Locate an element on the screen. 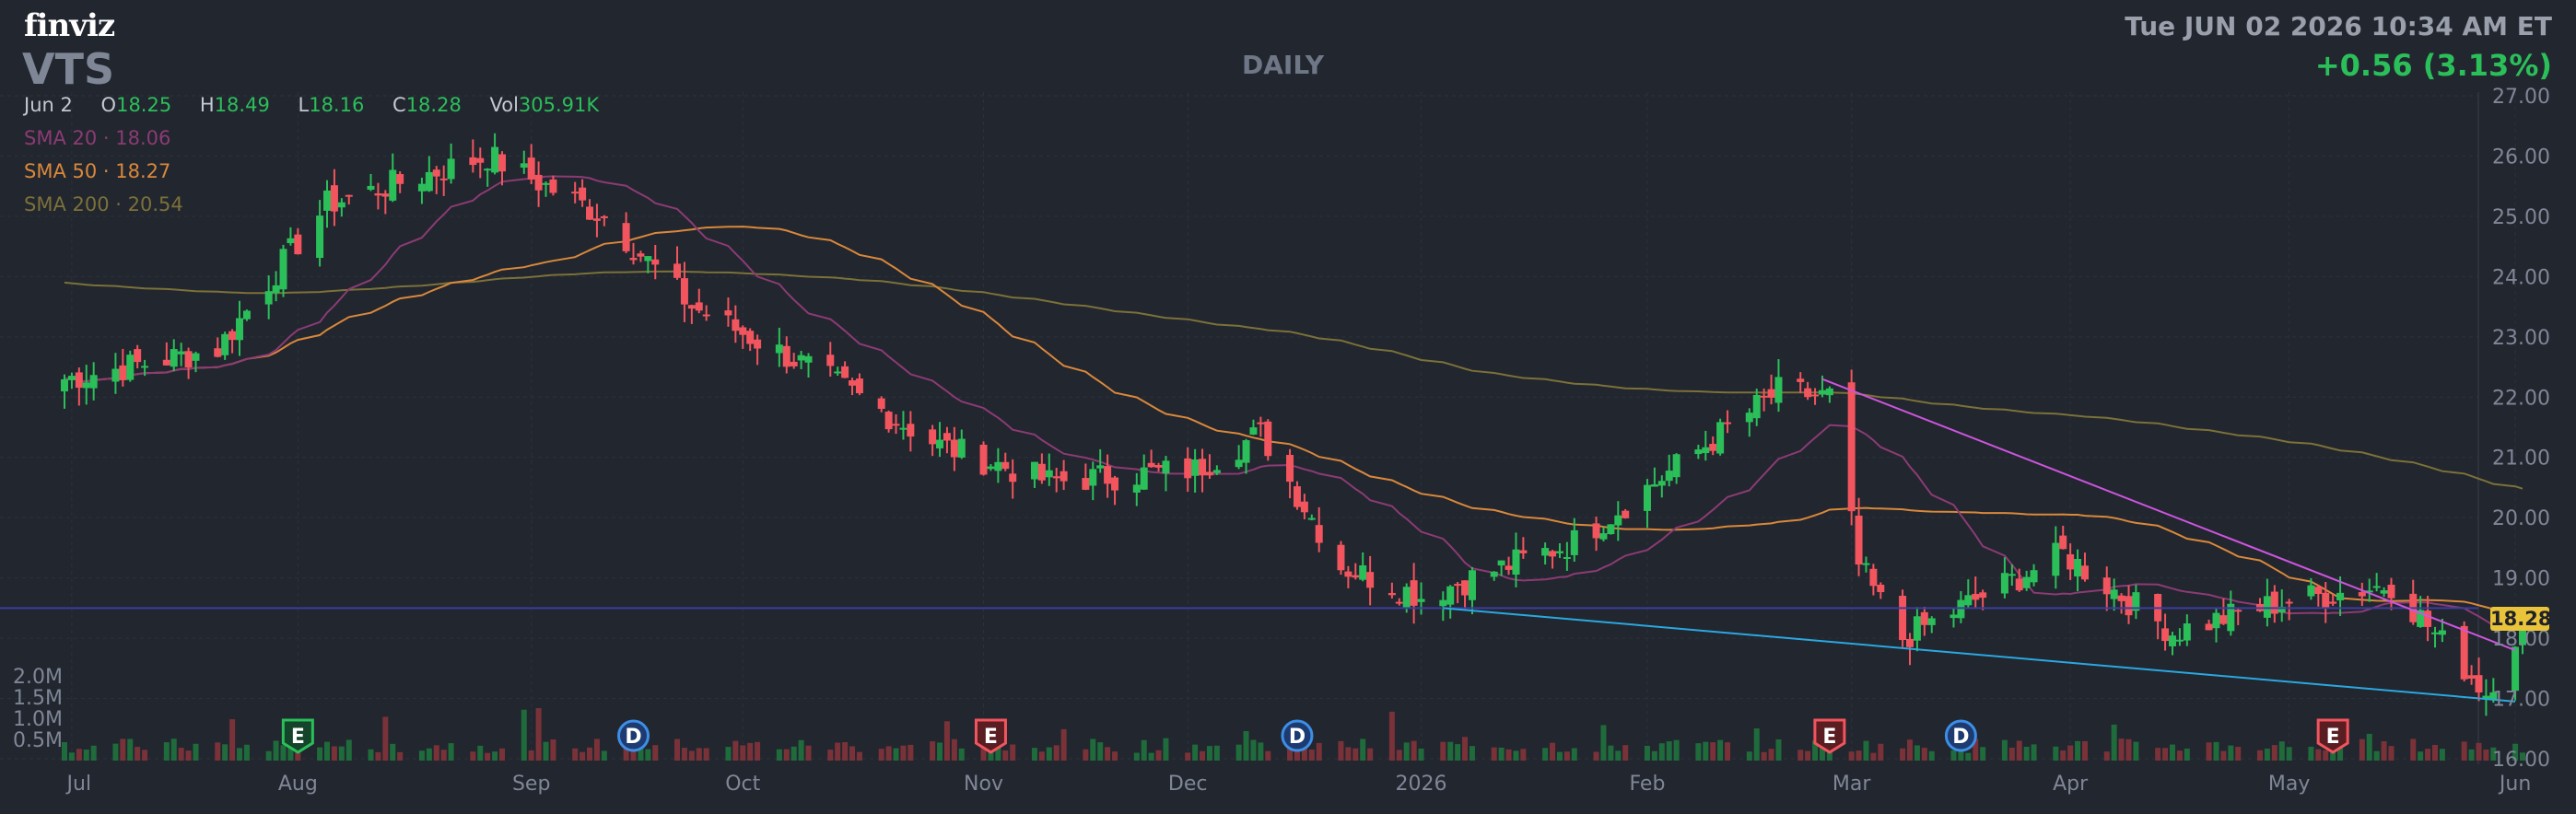  finviz-logo: finviz is located at coordinates (69, 25).